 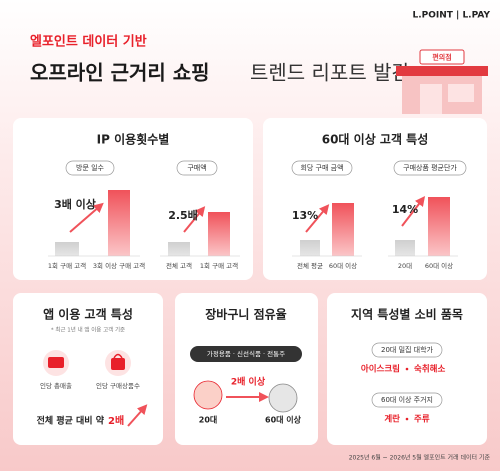 I want to click on bar-label: 20대, so click(x=405, y=266).